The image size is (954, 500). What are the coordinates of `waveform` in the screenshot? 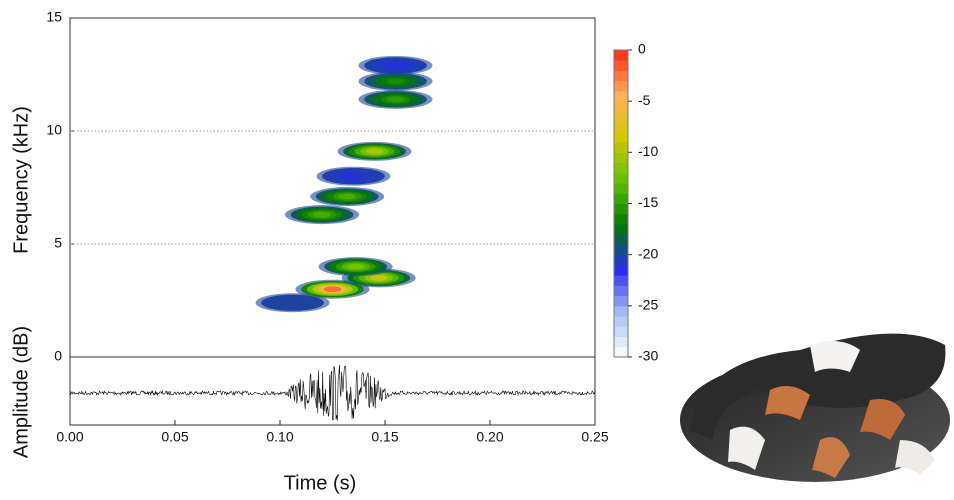 It's located at (332, 392).